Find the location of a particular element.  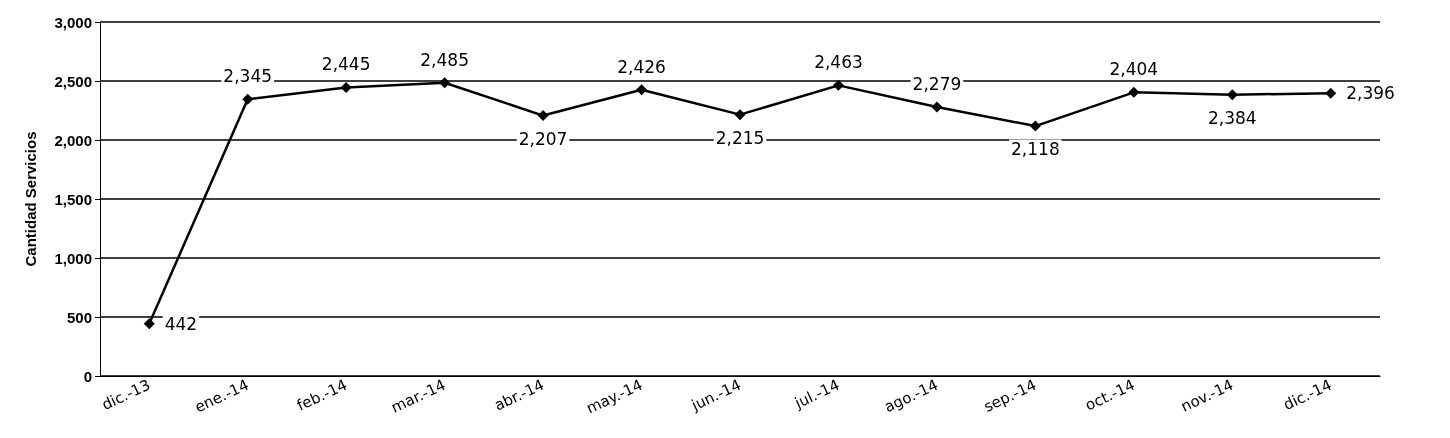

y-tick-label: 1,500 is located at coordinates (73, 199).